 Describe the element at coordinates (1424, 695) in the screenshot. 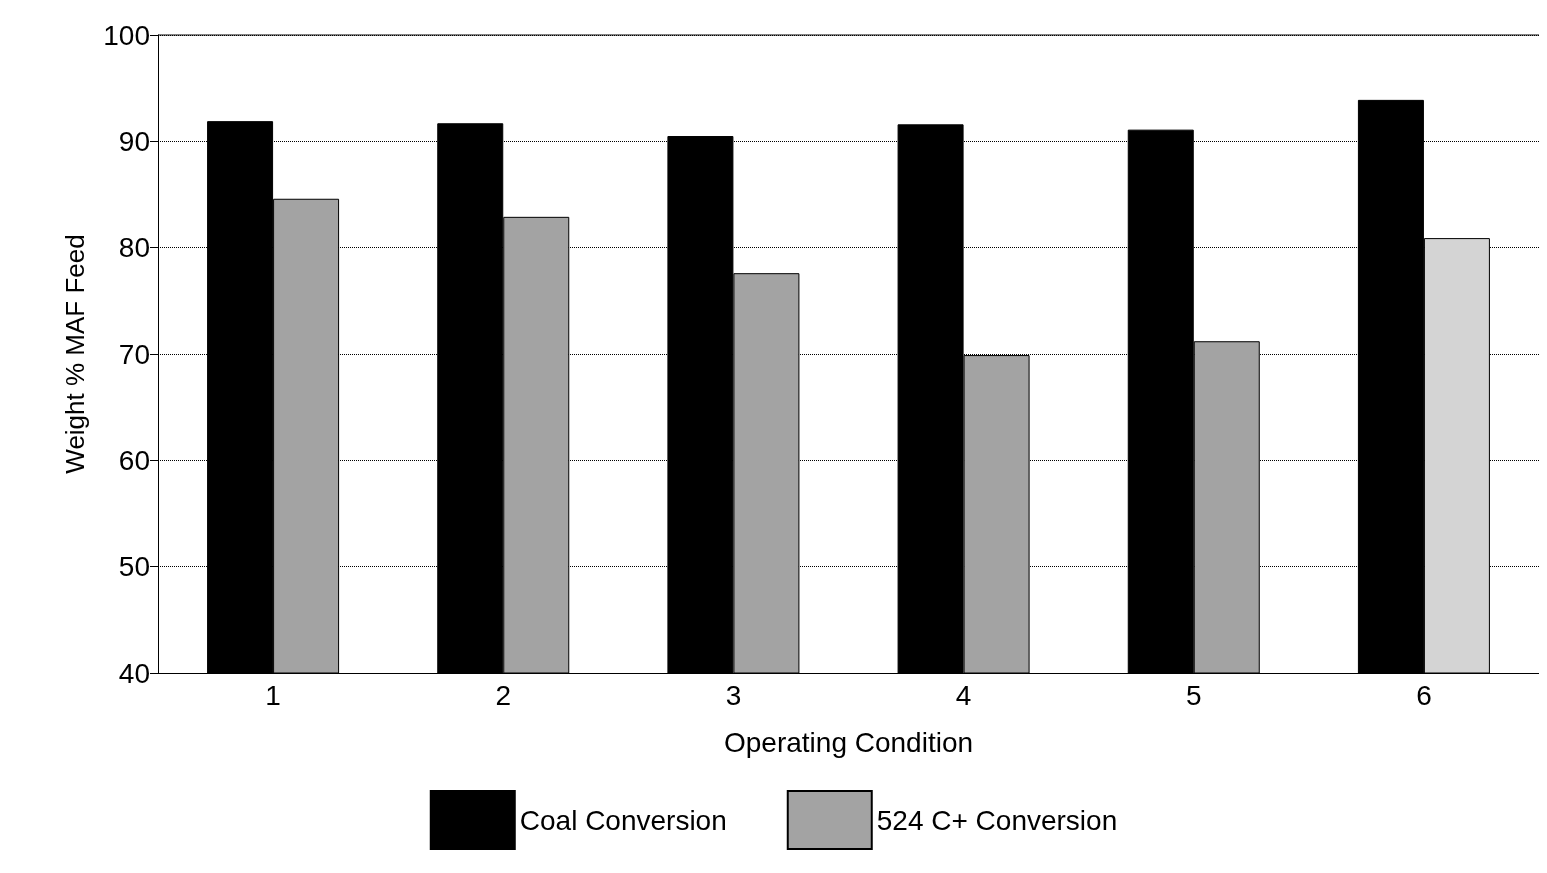

I see `x-tick-label: 6` at that location.